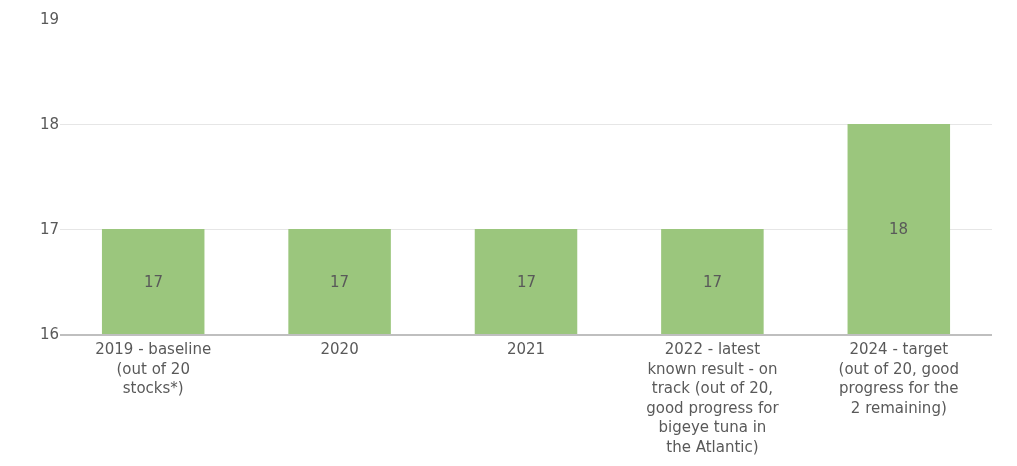 Image resolution: width=1017 pixels, height=466 pixels. I want to click on x-tick-label: 2022 - latest known result - on track (out of 20, good progress for bigeye tuna in the Atlantic), so click(713, 398).